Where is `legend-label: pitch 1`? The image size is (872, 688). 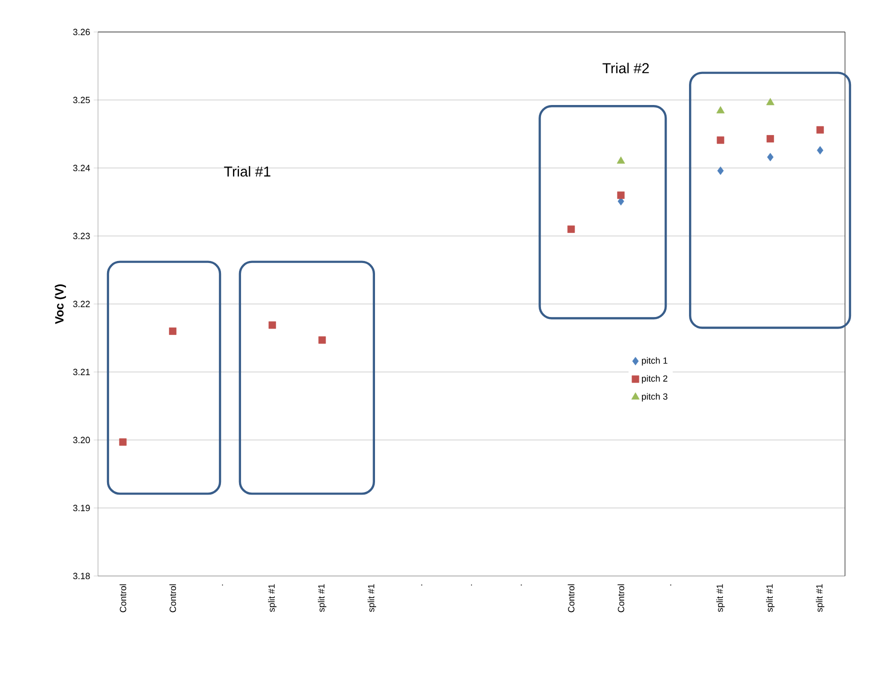
legend-label: pitch 1 is located at coordinates (655, 361).